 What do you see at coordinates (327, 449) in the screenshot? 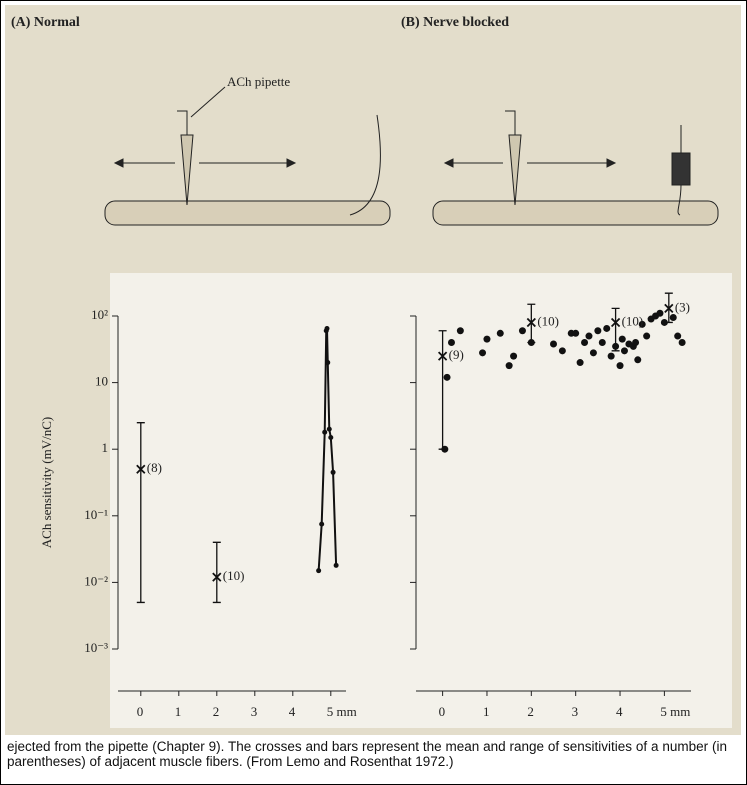
I see `data-line` at bounding box center [327, 449].